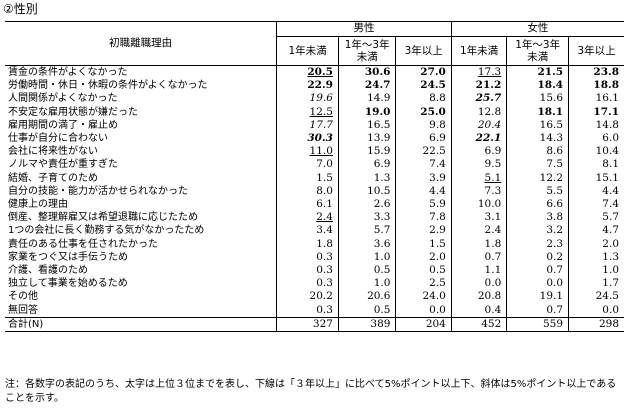 Image resolution: width=629 pixels, height=415 pixels. What do you see at coordinates (141, 43) in the screenshot?
I see `row-label-header: 初職離職理由` at bounding box center [141, 43].